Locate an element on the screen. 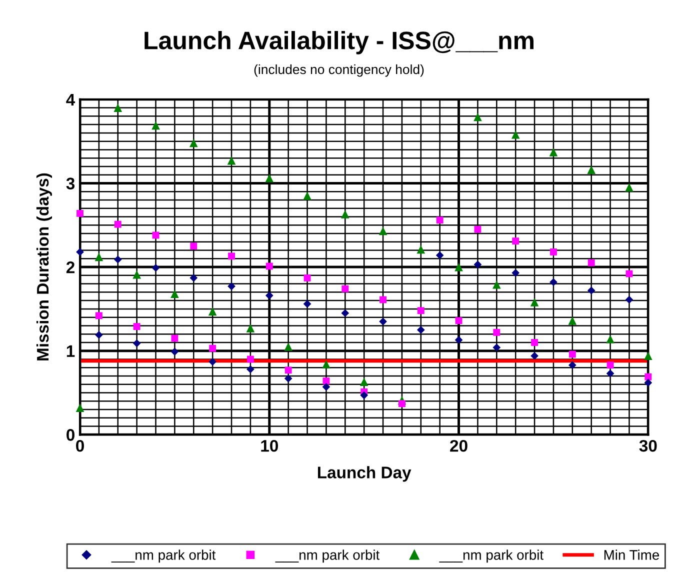 Image resolution: width=678 pixels, height=578 pixels. y-tick-label: 1 is located at coordinates (70, 351).